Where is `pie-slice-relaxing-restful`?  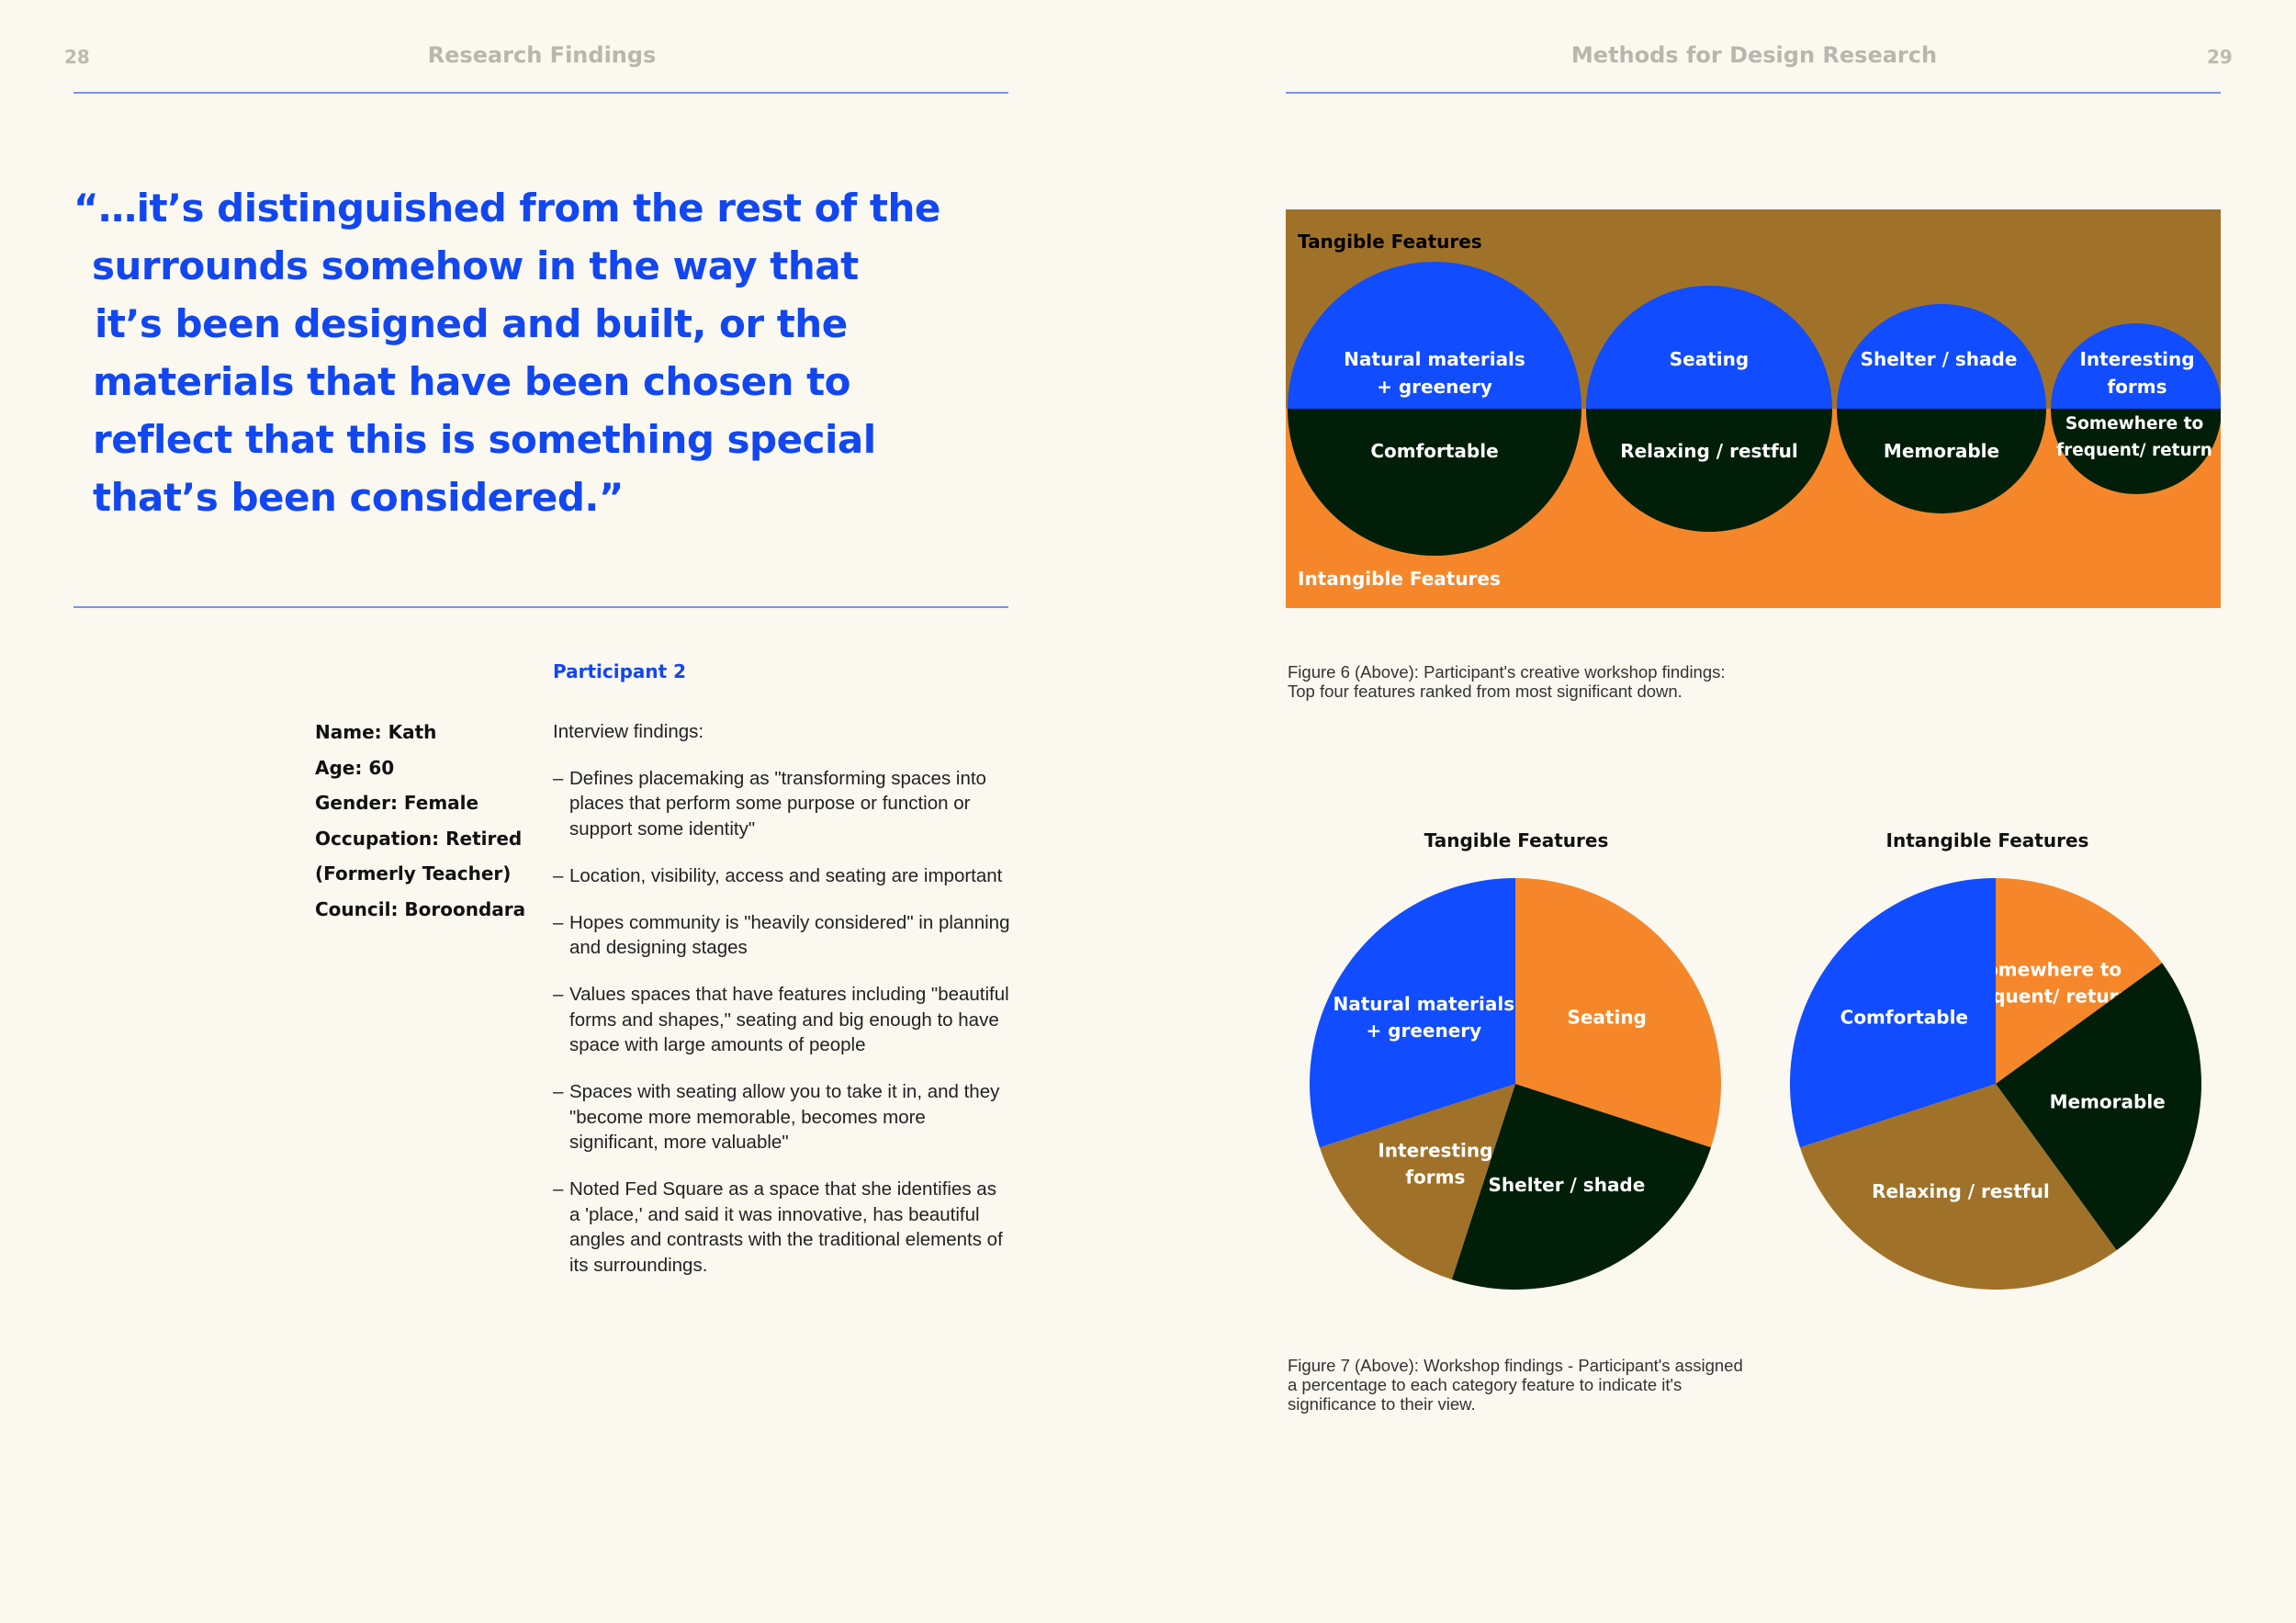
pie-slice-relaxing-restful is located at coordinates (1958, 1187).